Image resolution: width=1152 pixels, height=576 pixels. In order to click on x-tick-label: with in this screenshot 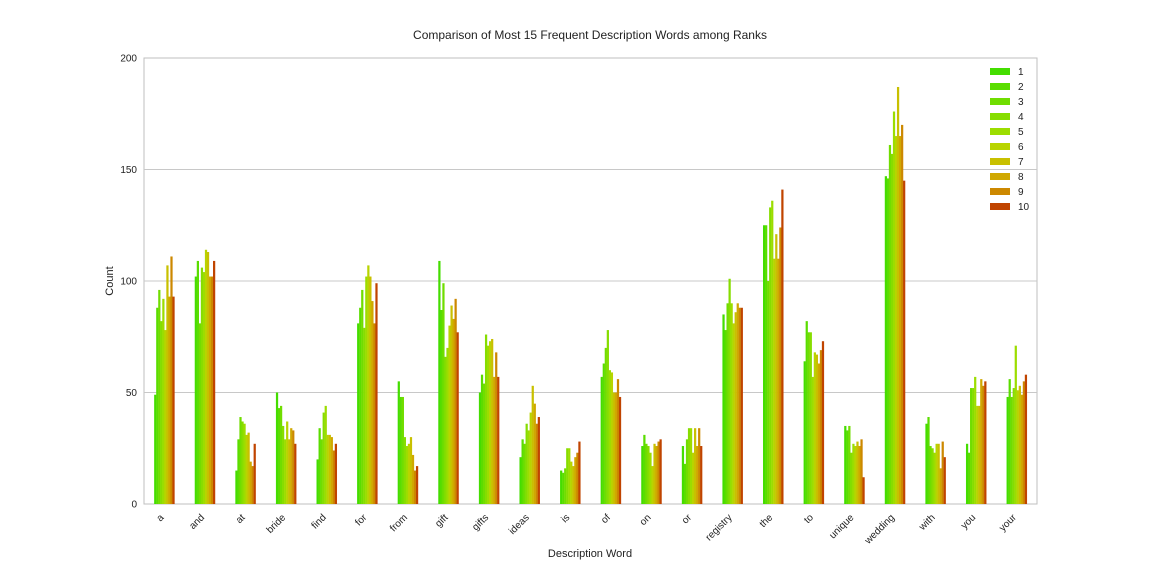, I will do `click(927, 522)`.